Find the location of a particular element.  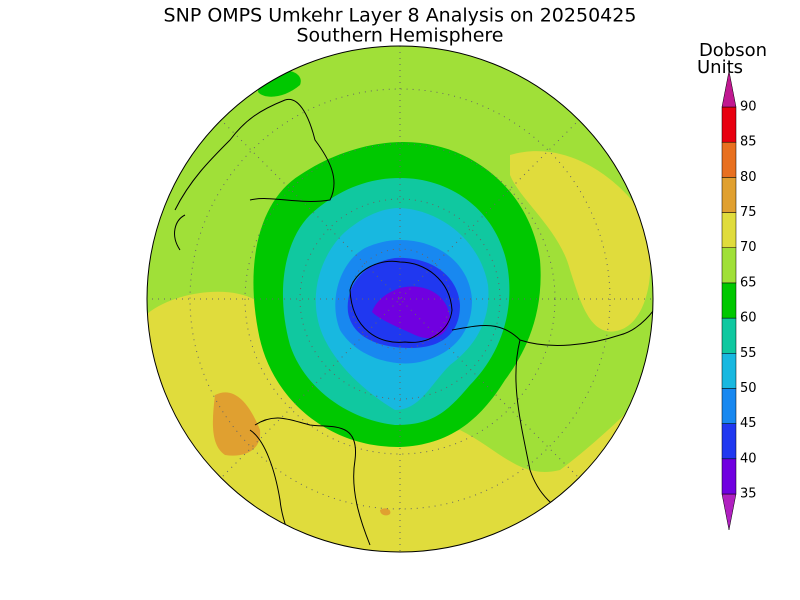

colorbar-tick-label: 35 is located at coordinates (748, 494).